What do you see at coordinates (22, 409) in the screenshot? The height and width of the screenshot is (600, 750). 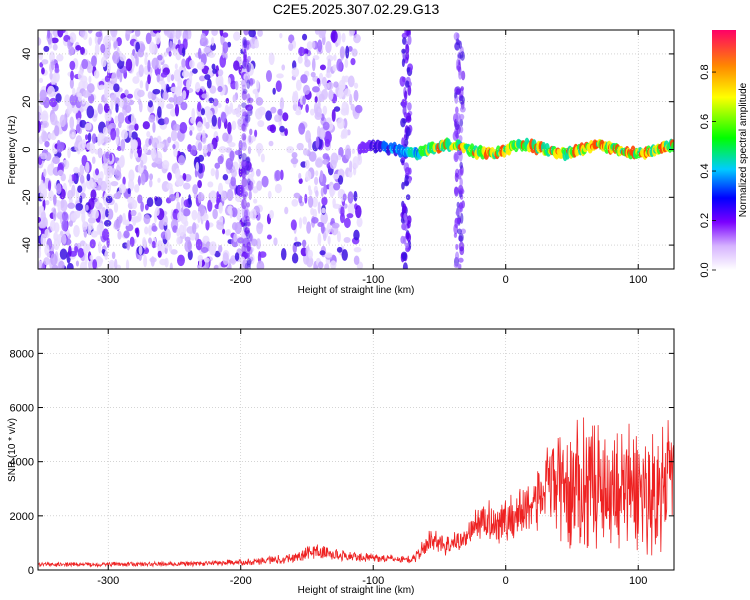 I see `y-tick-label: 6000` at bounding box center [22, 409].